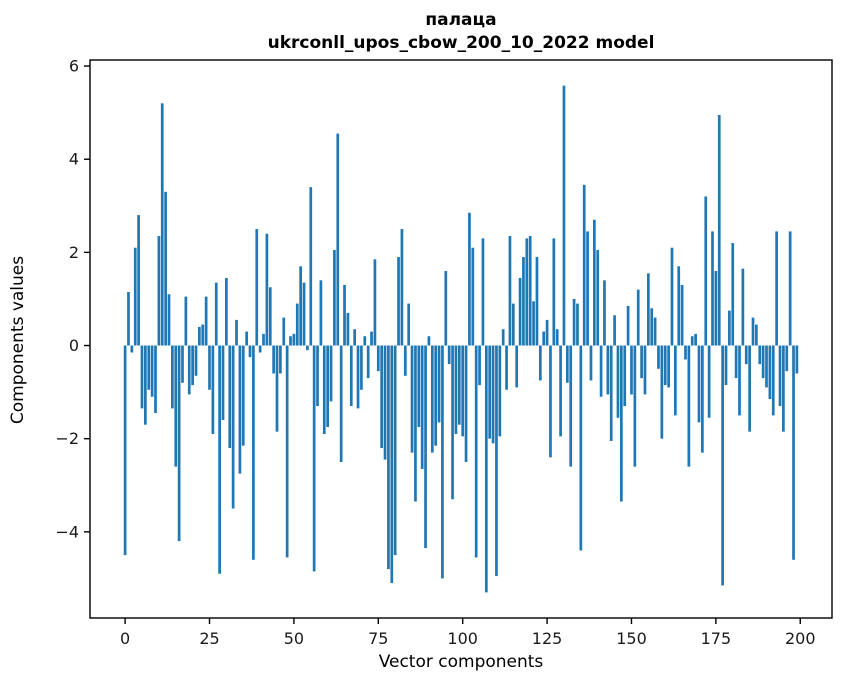 The image size is (847, 696). What do you see at coordinates (67, 531) in the screenshot?
I see `y-tick-label: −4` at bounding box center [67, 531].